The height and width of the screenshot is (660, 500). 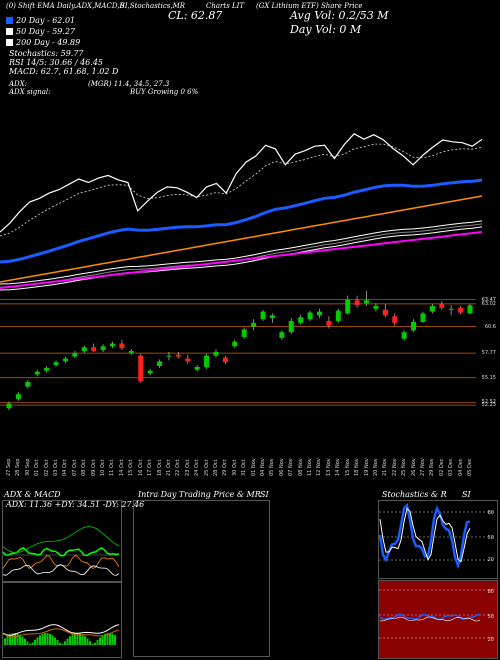 I want to click on macd-panel, so click(x=62, y=620).